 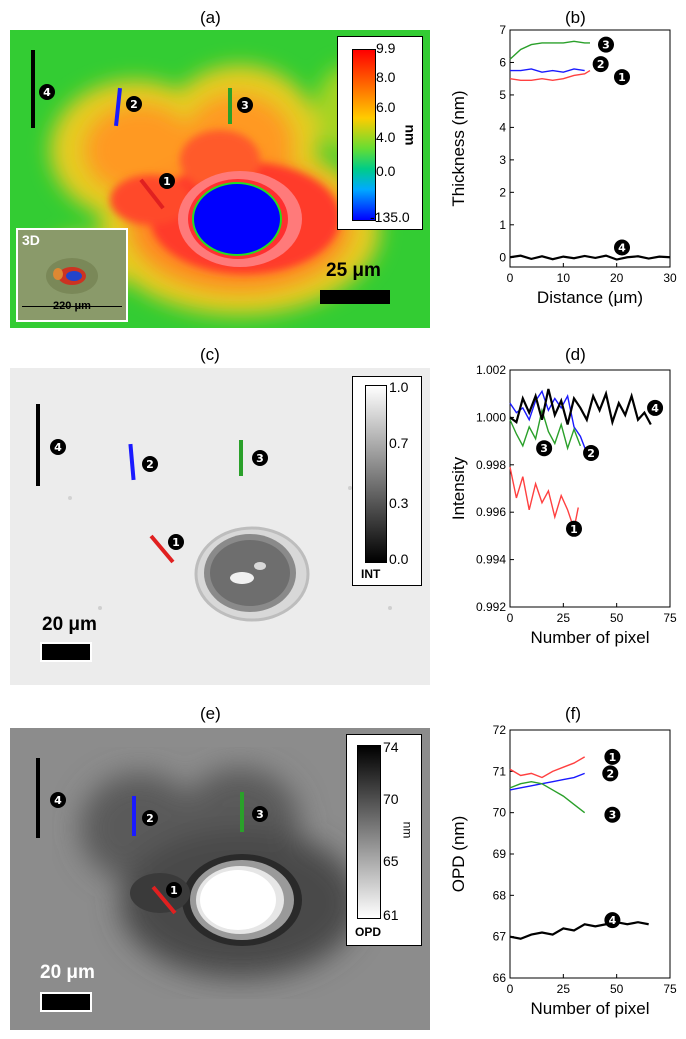 I want to click on y-axis-label: OPD (nm), so click(x=458, y=854).